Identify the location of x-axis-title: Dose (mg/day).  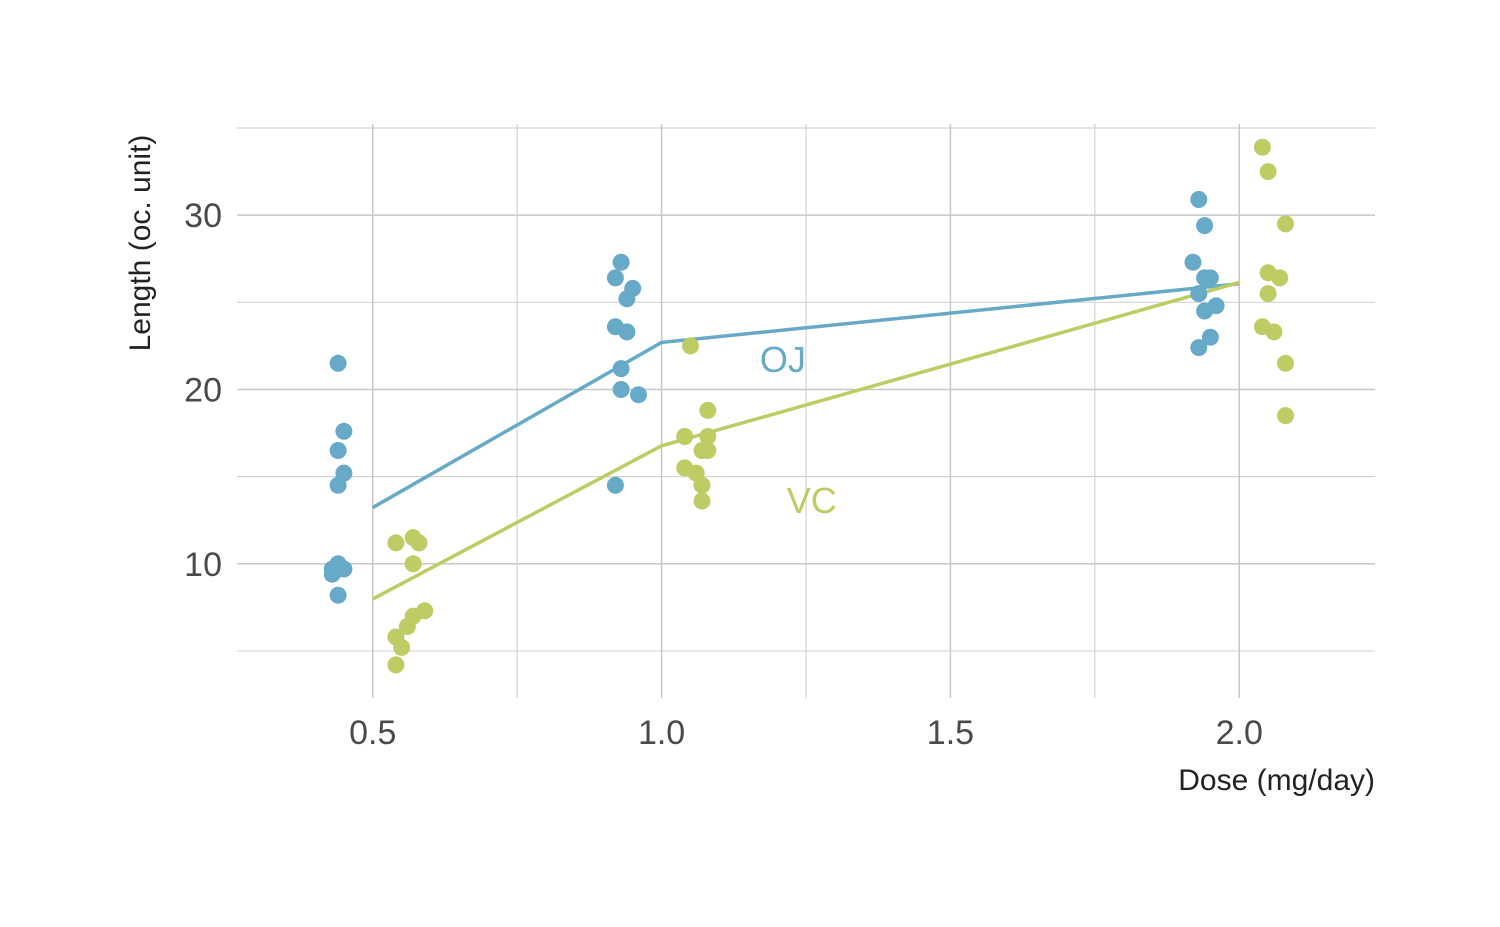
(1276, 780).